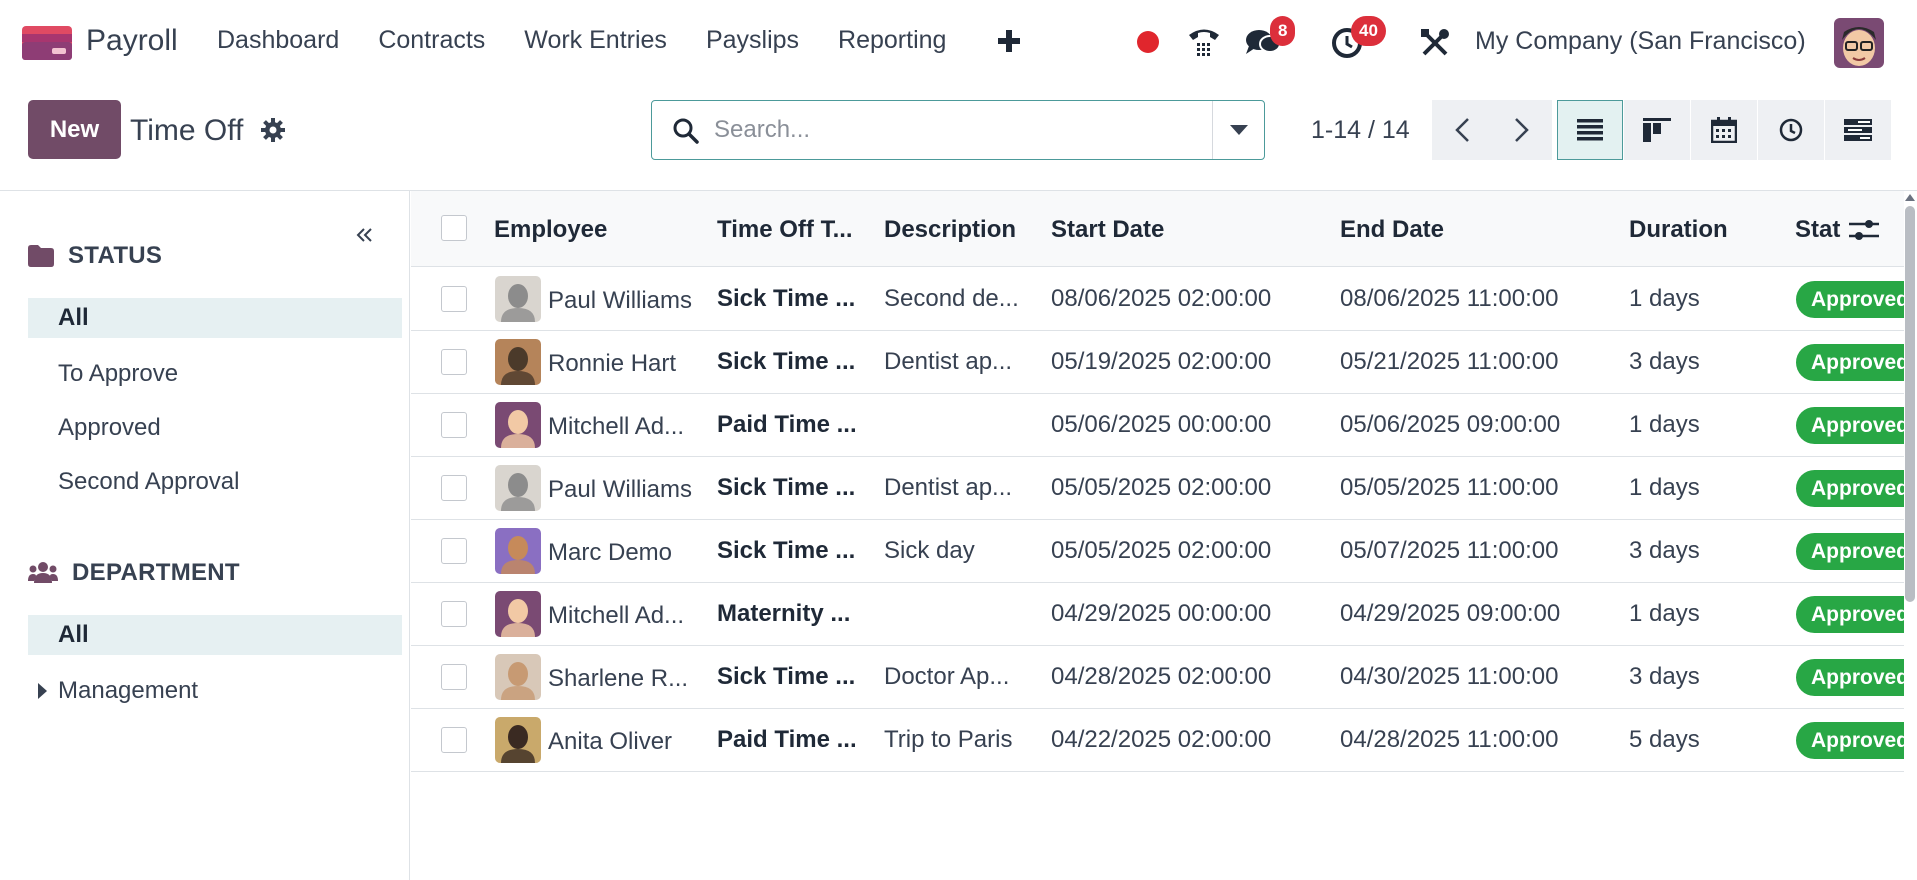 The image size is (1917, 880). What do you see at coordinates (612, 363) in the screenshot?
I see `employee-name: Ronnie Hart` at bounding box center [612, 363].